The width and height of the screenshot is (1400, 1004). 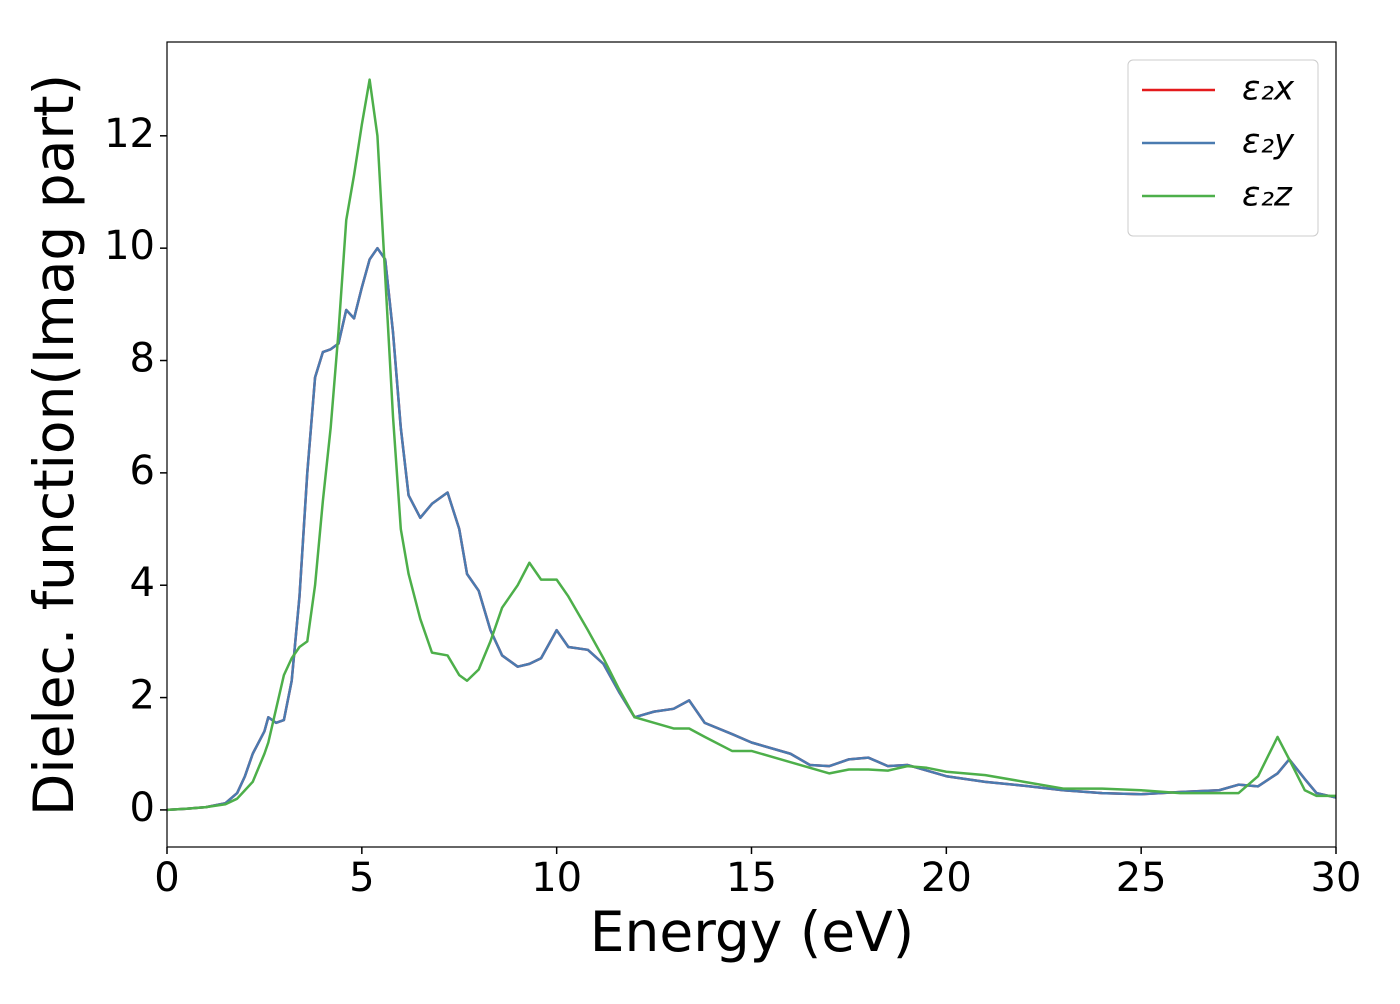 I want to click on x-tick-label: 5, so click(x=361, y=878).